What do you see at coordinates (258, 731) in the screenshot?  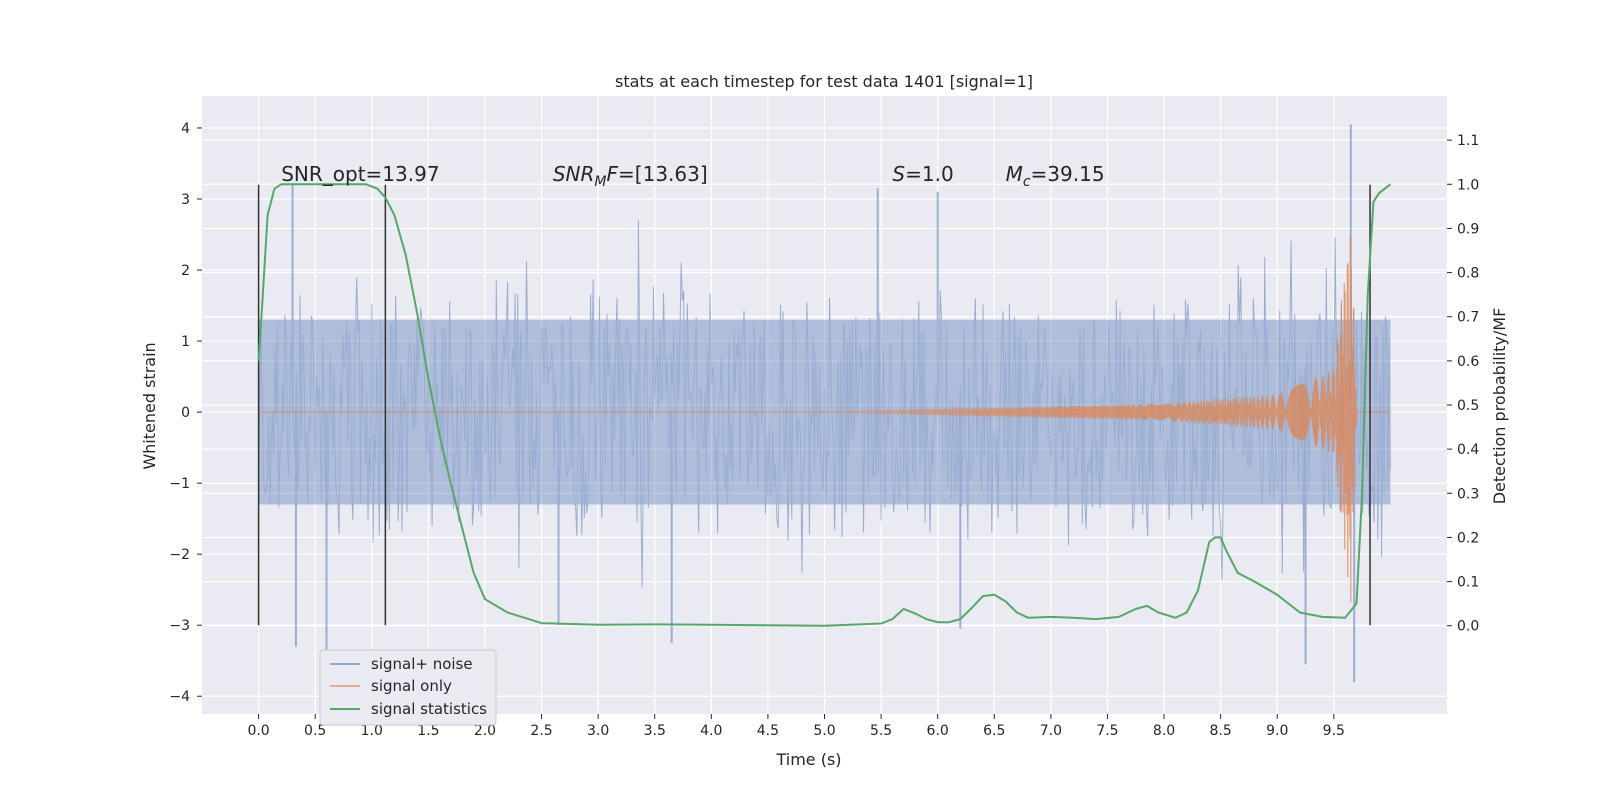 I see `x-tick-label-0: 0.0` at bounding box center [258, 731].